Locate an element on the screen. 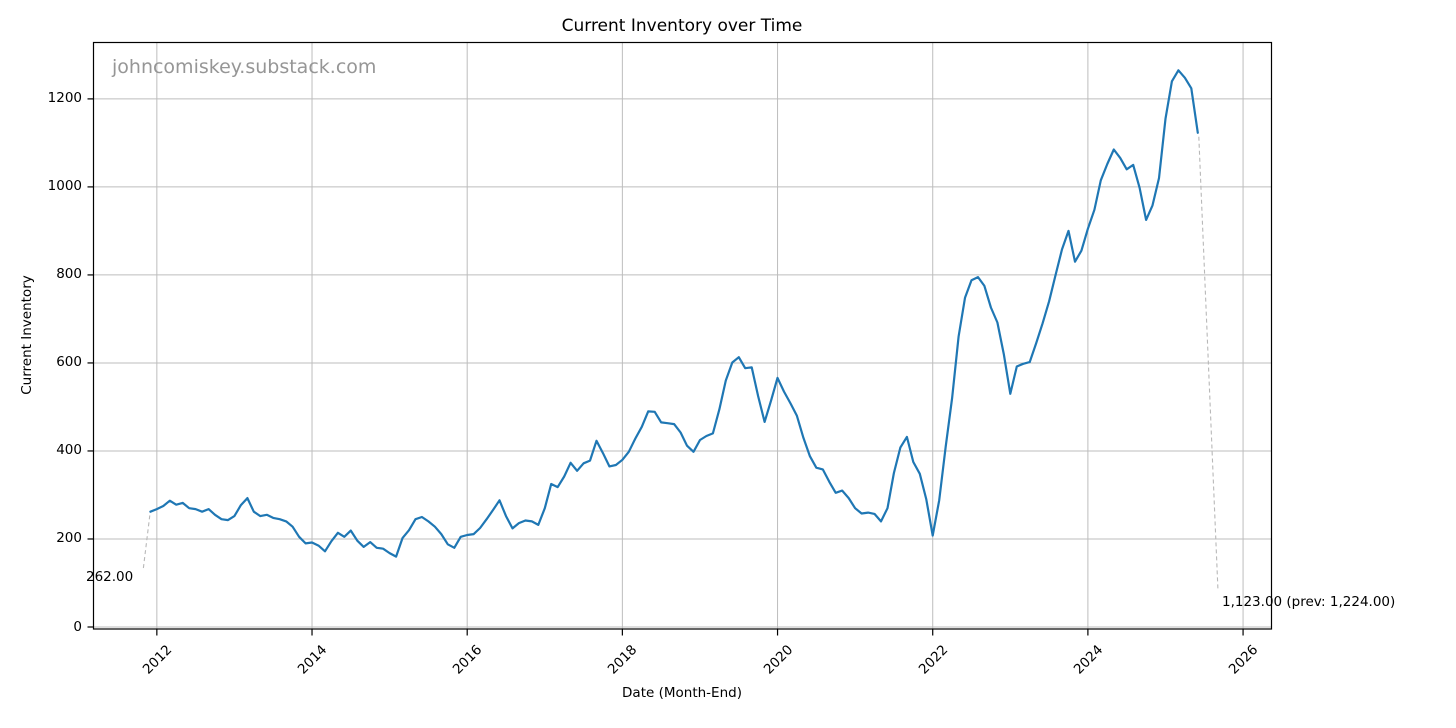 This screenshot has height=728, width=1456. watermark: johncomiskey.substack.com is located at coordinates (244, 67).